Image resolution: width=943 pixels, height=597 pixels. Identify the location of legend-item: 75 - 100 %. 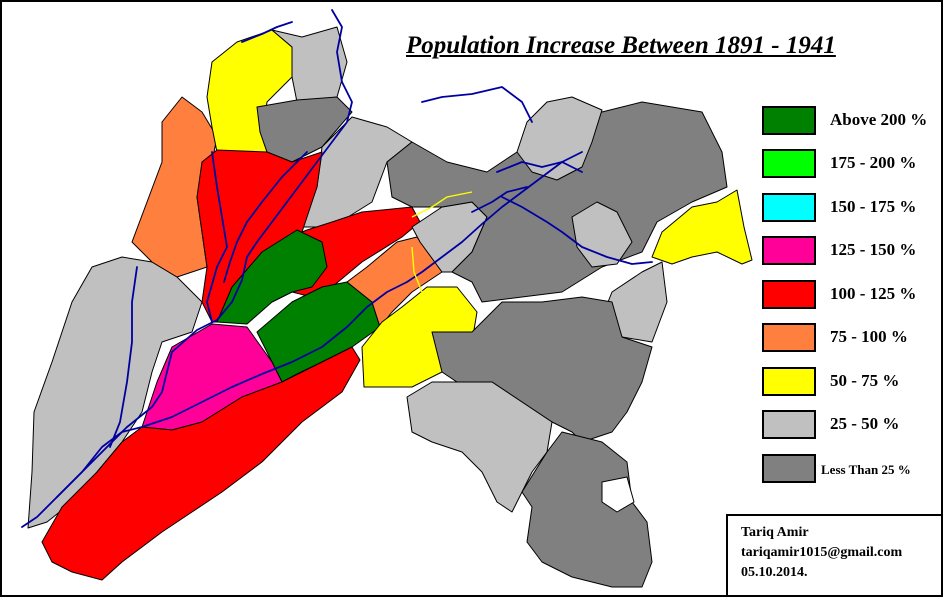
(851, 338).